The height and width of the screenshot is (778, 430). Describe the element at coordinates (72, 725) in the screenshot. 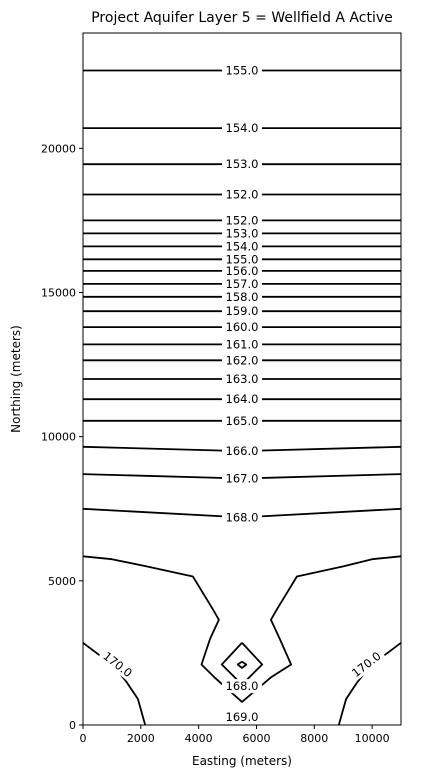

I see `y-tick-label-0: 0` at that location.